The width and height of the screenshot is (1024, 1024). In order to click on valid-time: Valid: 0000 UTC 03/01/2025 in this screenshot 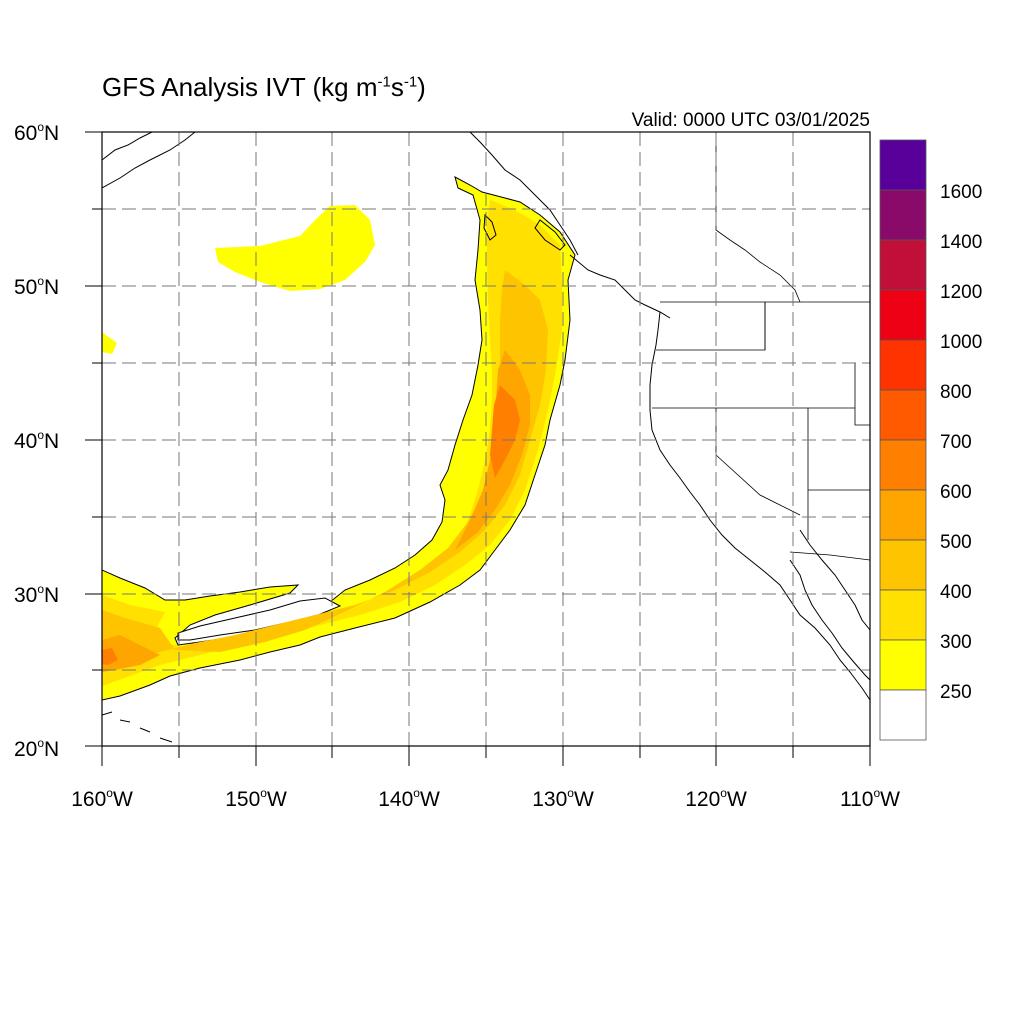, I will do `click(750, 120)`.